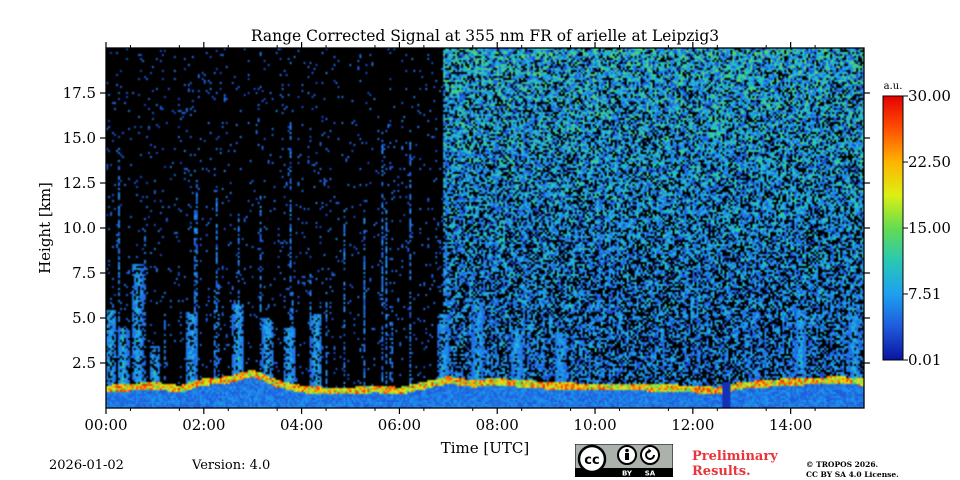 The height and width of the screenshot is (480, 960). Describe the element at coordinates (852, 474) in the screenshot. I see `copyright-line-2: CC BY SA 4.0 License.` at that location.